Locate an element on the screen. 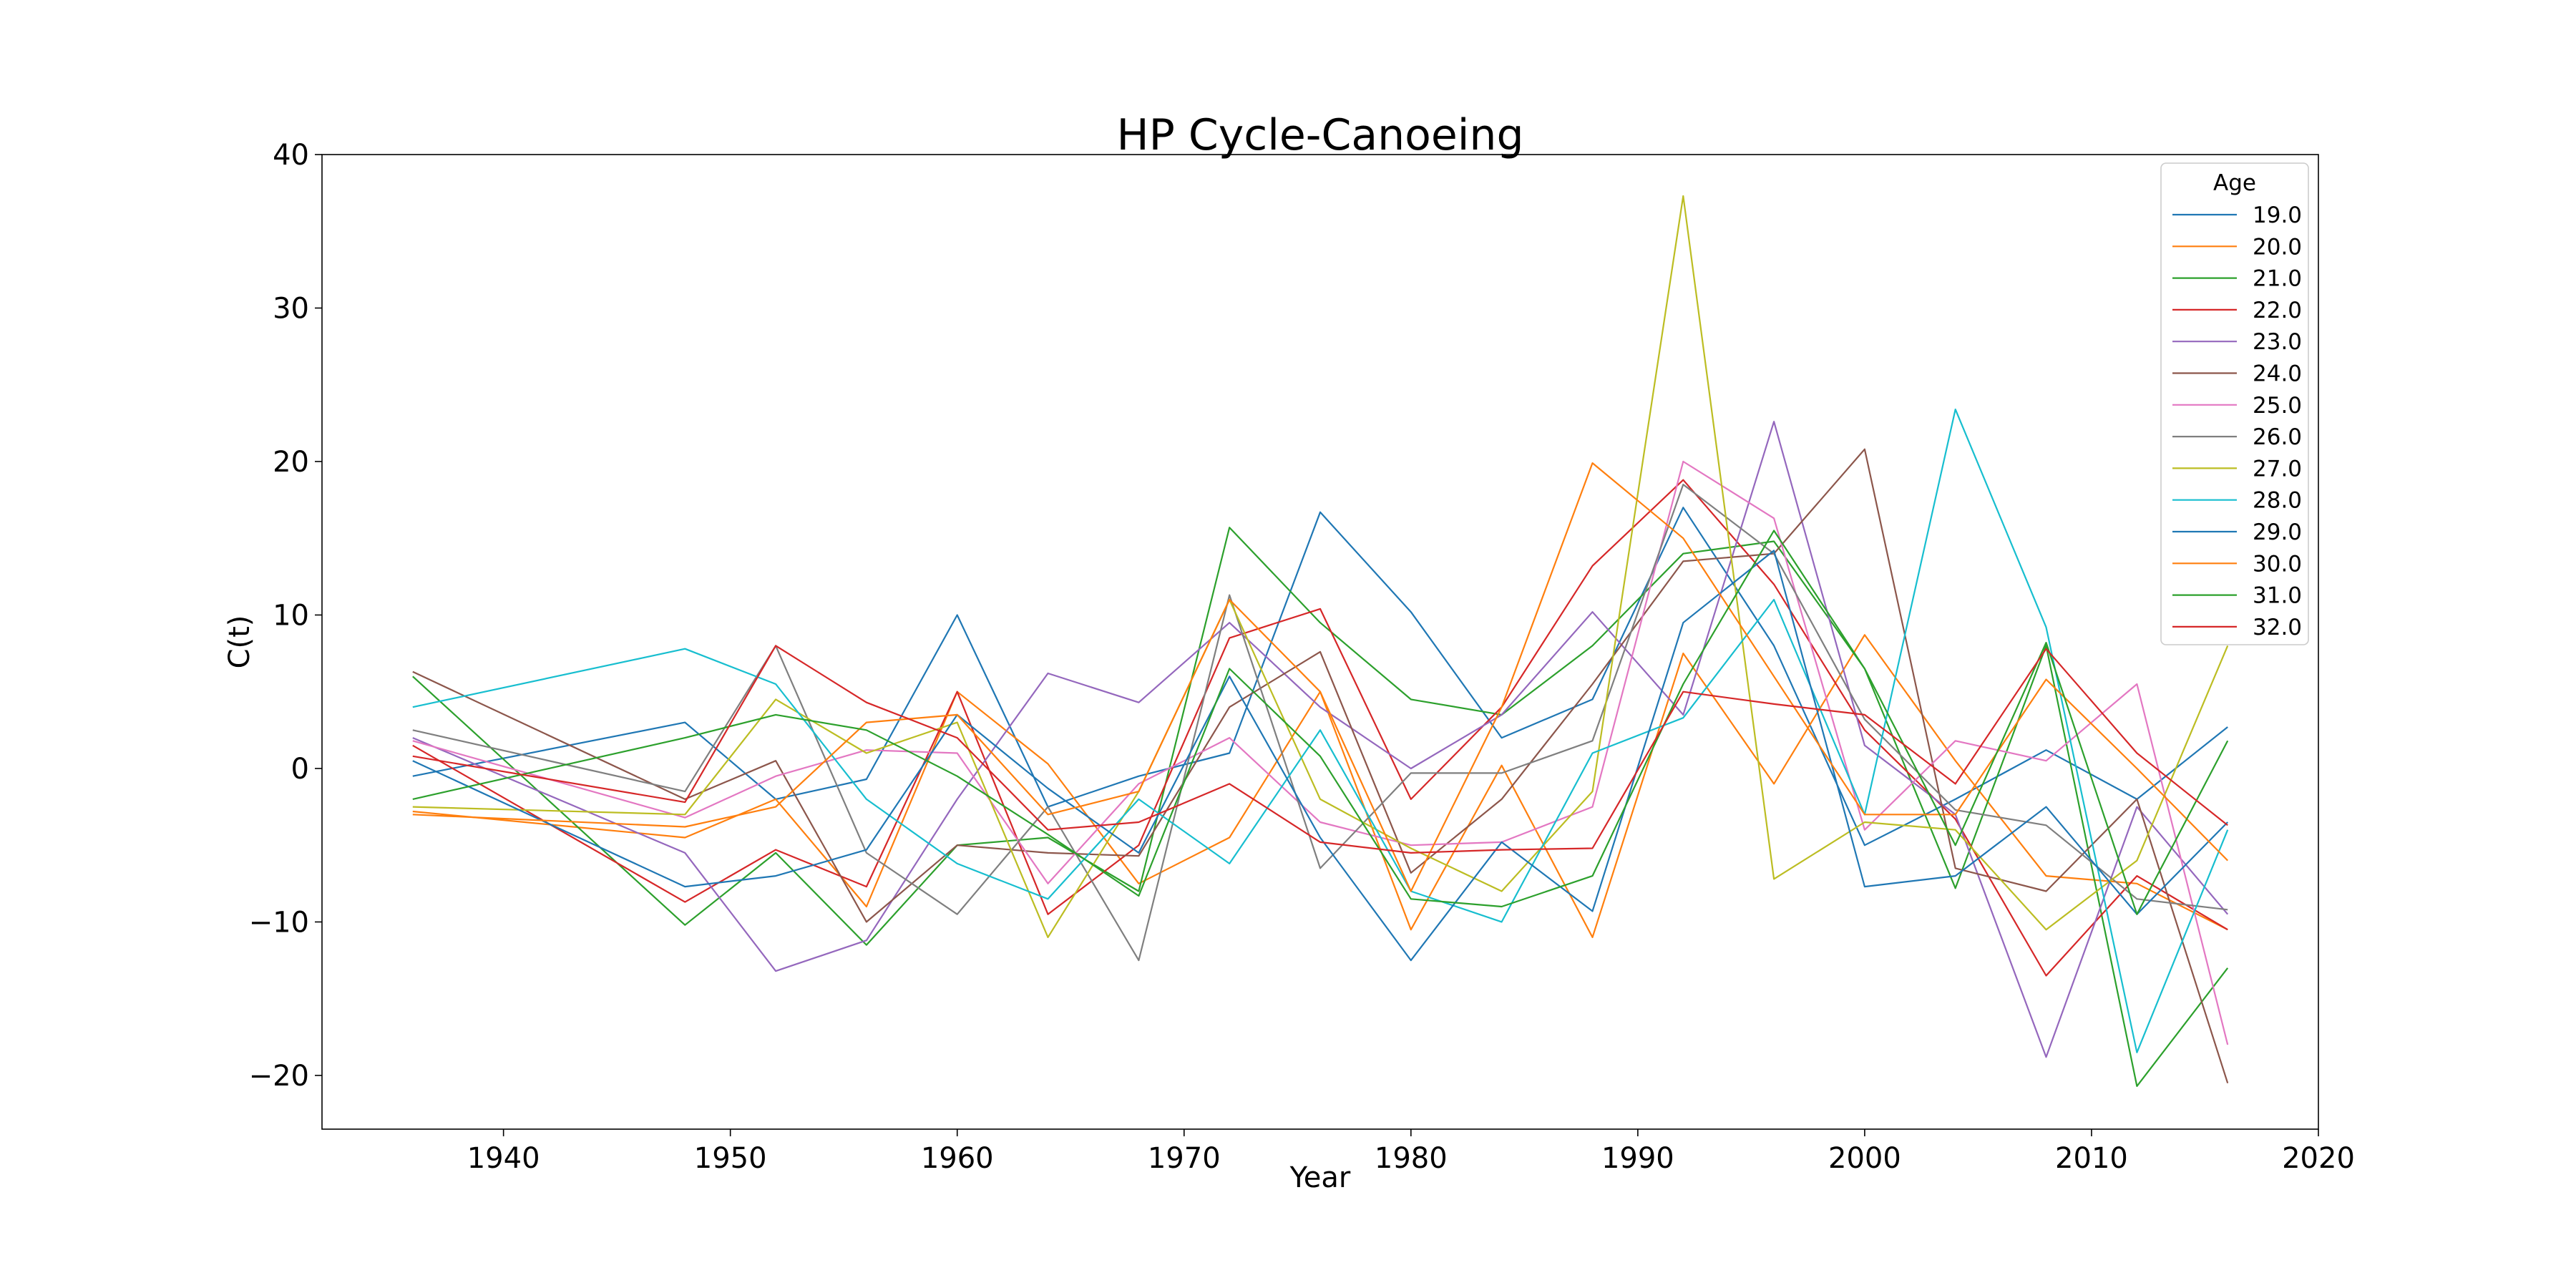  legend-item: 24.0 is located at coordinates (2237, 374).